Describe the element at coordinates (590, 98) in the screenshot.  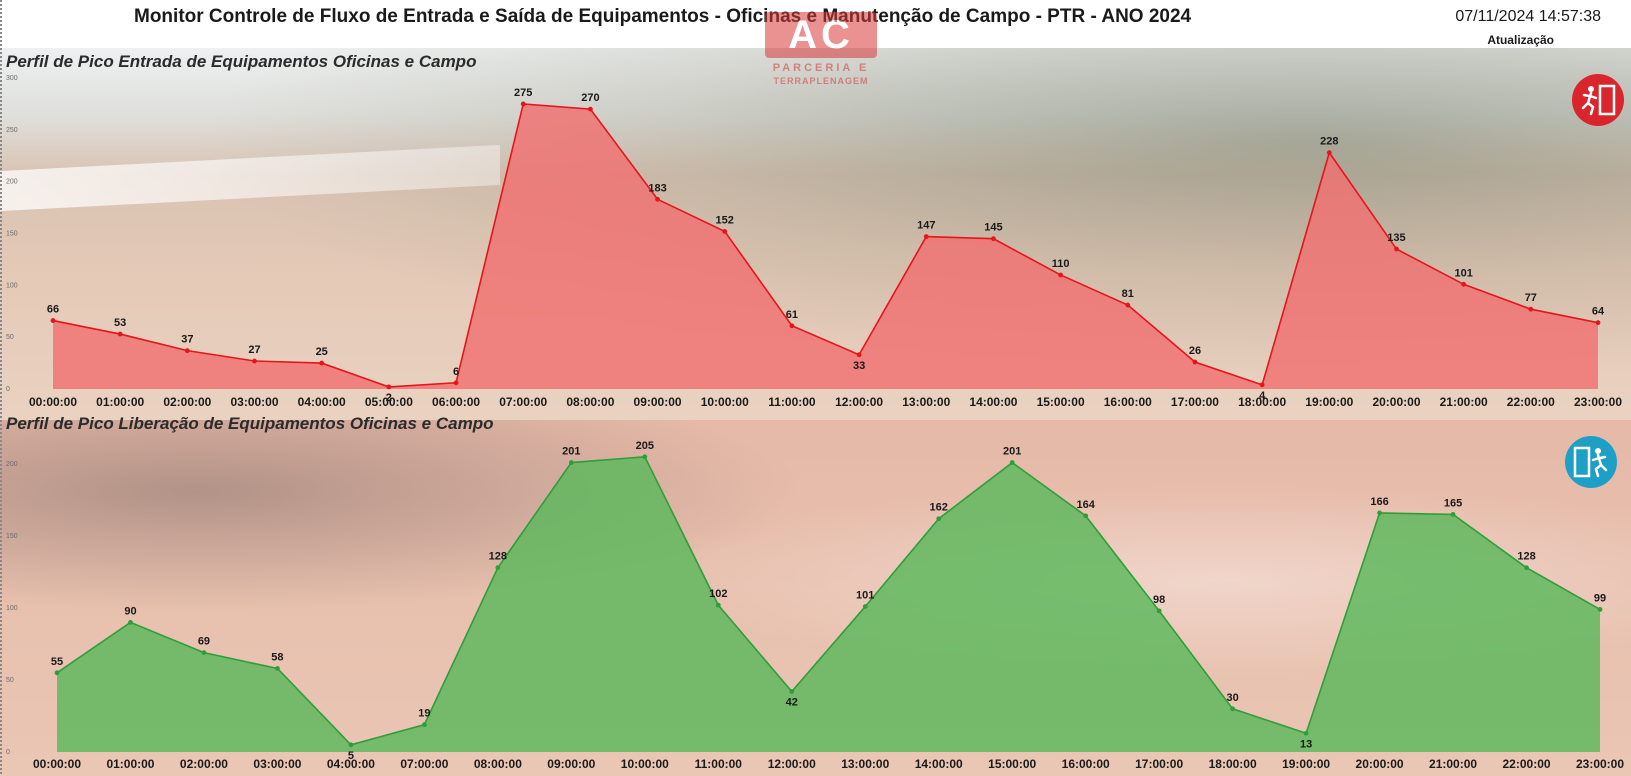
I see `data-label: 270` at that location.